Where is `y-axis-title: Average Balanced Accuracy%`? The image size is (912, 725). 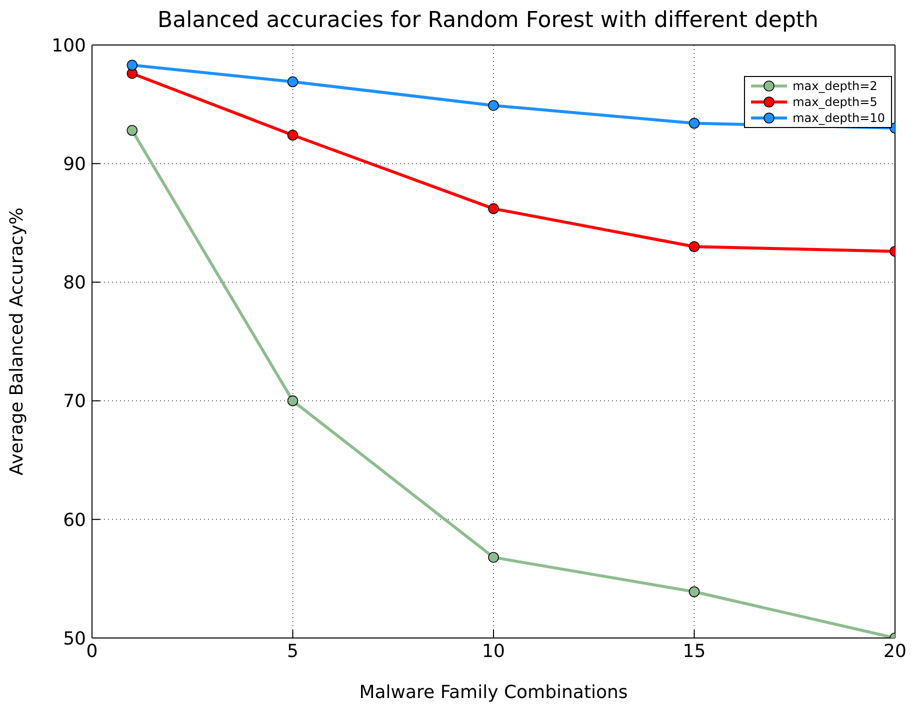
y-axis-title: Average Balanced Accuracy% is located at coordinates (17, 342).